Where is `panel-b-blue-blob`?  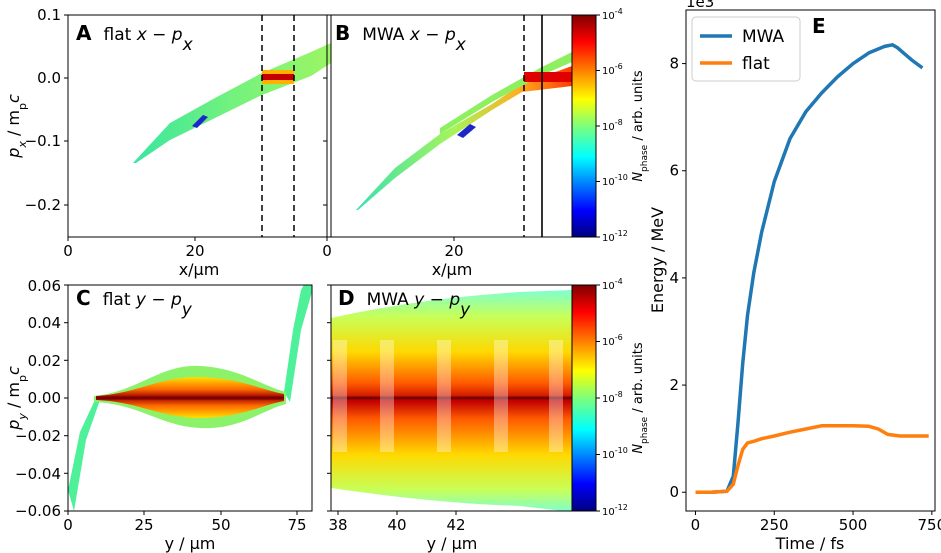 panel-b-blue-blob is located at coordinates (466, 131).